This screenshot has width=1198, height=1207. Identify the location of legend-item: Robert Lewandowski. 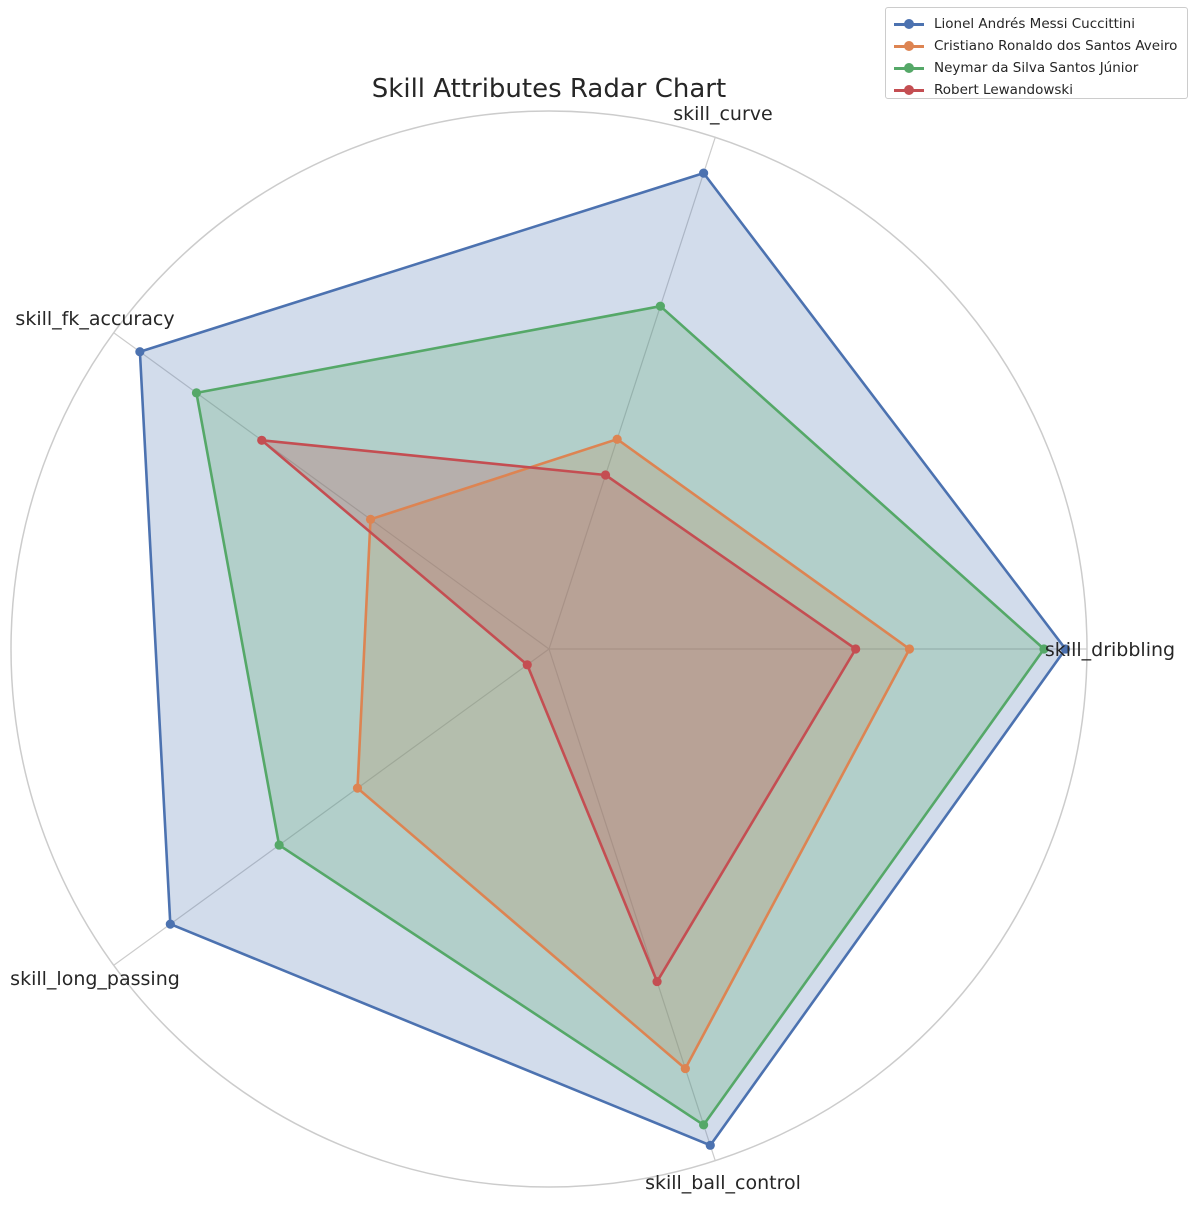
(1036, 90).